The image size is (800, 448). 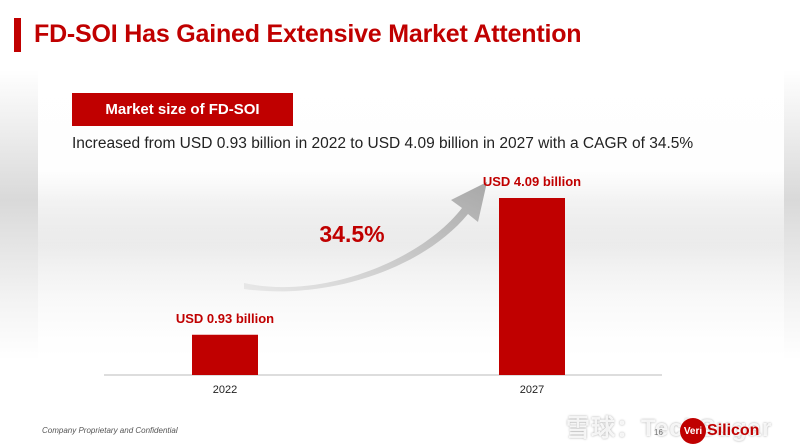 What do you see at coordinates (733, 430) in the screenshot?
I see `logo-text: Silicon` at bounding box center [733, 430].